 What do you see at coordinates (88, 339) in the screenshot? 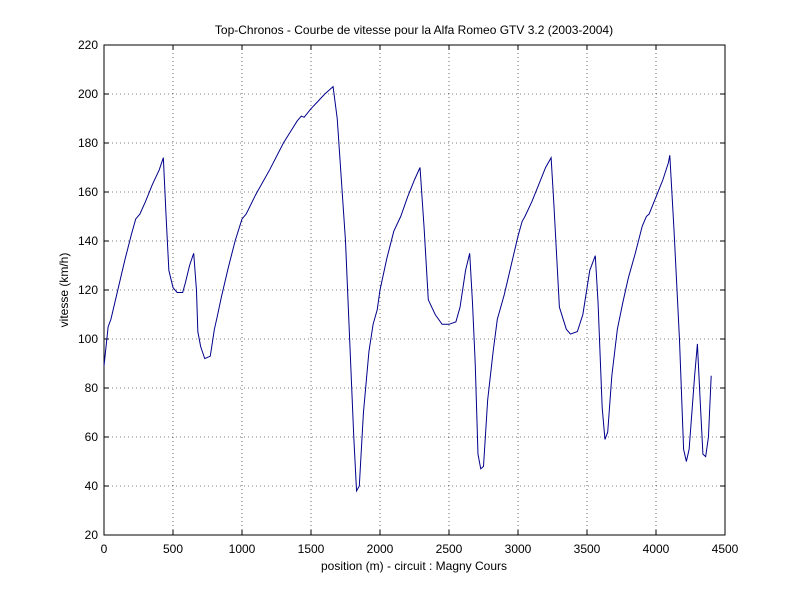
I see `y-tick-label: 100` at bounding box center [88, 339].